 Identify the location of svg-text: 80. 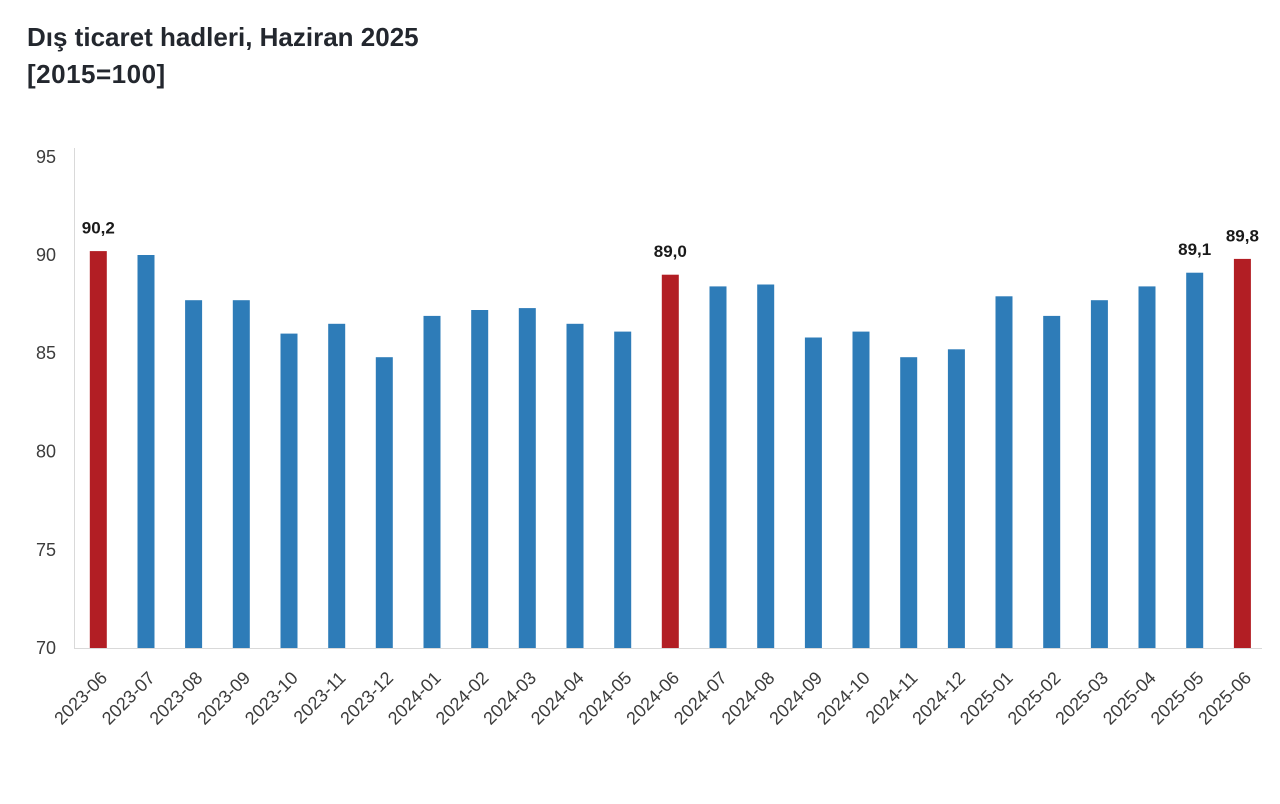
(46, 452).